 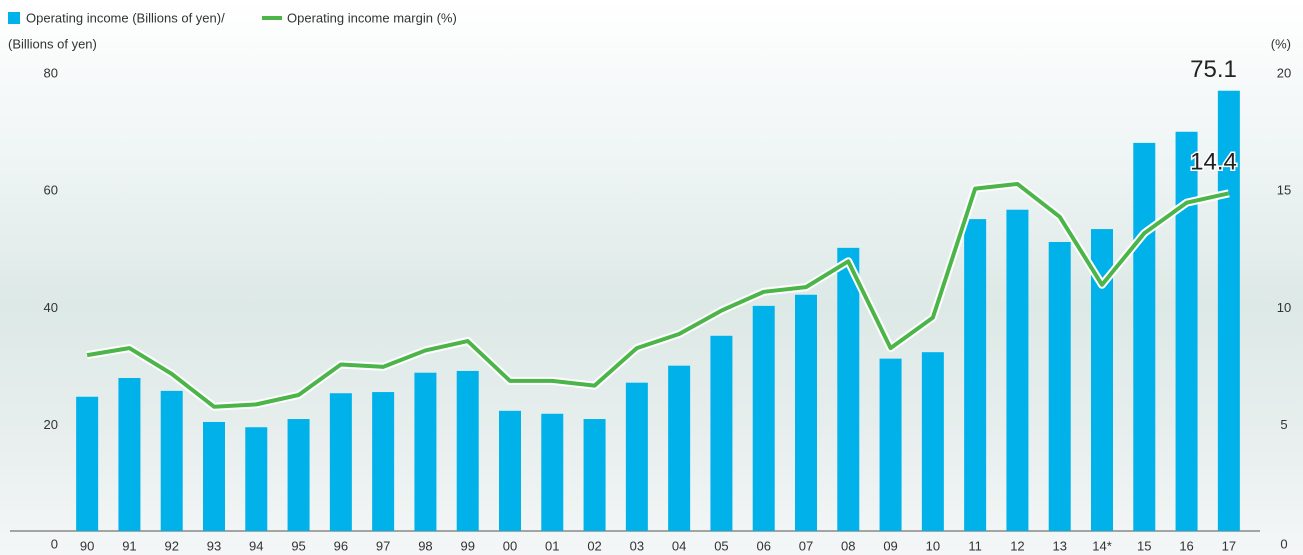 What do you see at coordinates (52, 43) in the screenshot?
I see `y-axis-label: (Billions of yen)` at bounding box center [52, 43].